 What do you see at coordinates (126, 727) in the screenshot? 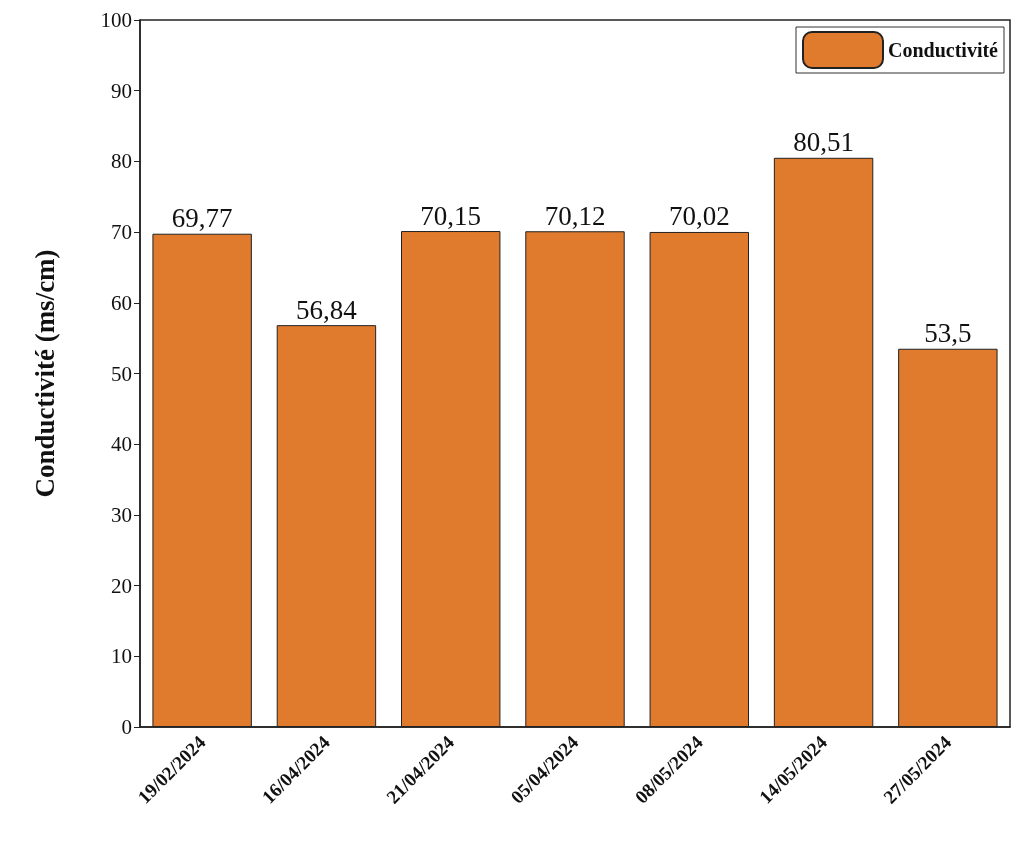
I see `y-tick-label: 0` at bounding box center [126, 727].